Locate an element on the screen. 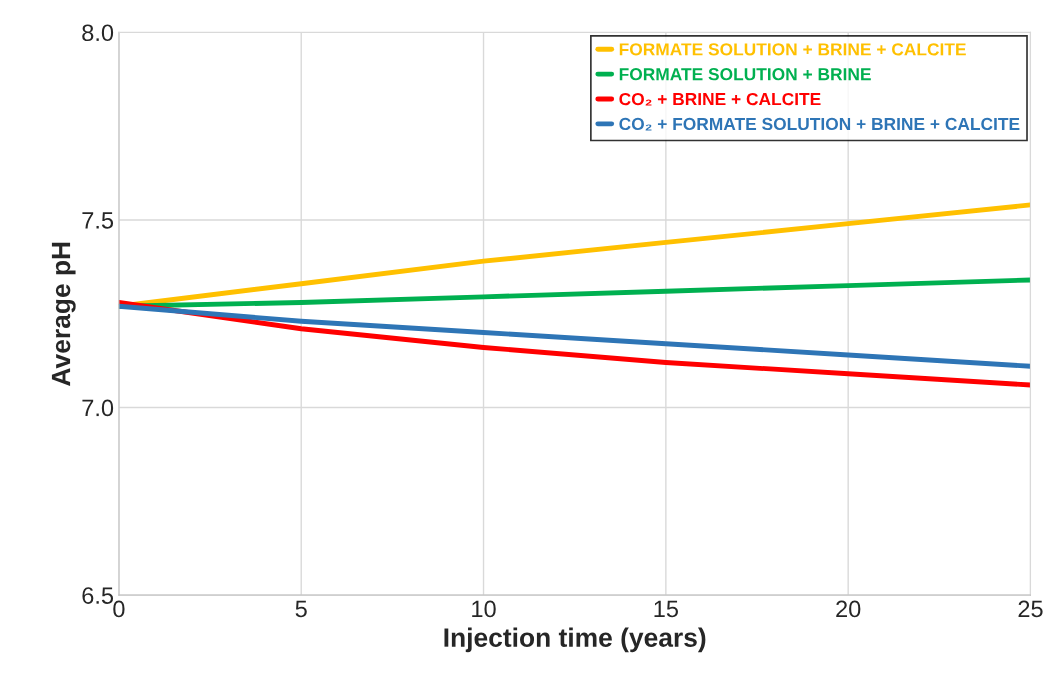  x-tick-label: 15 is located at coordinates (666, 609).